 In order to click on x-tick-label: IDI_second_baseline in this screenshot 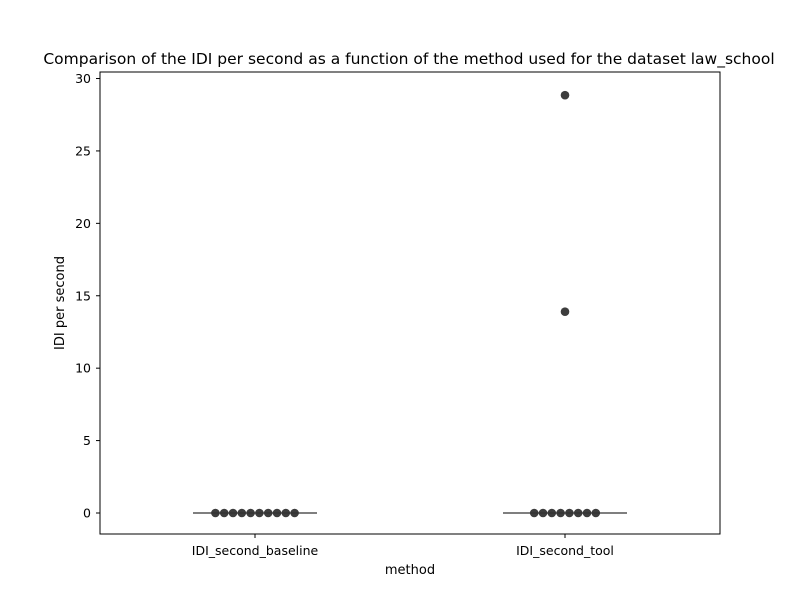, I will do `click(255, 550)`.